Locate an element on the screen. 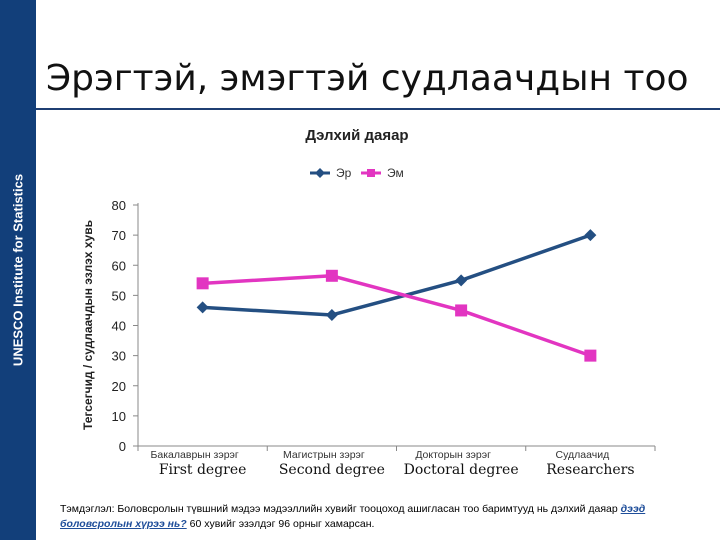 The width and height of the screenshot is (720, 540). x-tick-label: Бакалаврын зэрэг is located at coordinates (195, 455).